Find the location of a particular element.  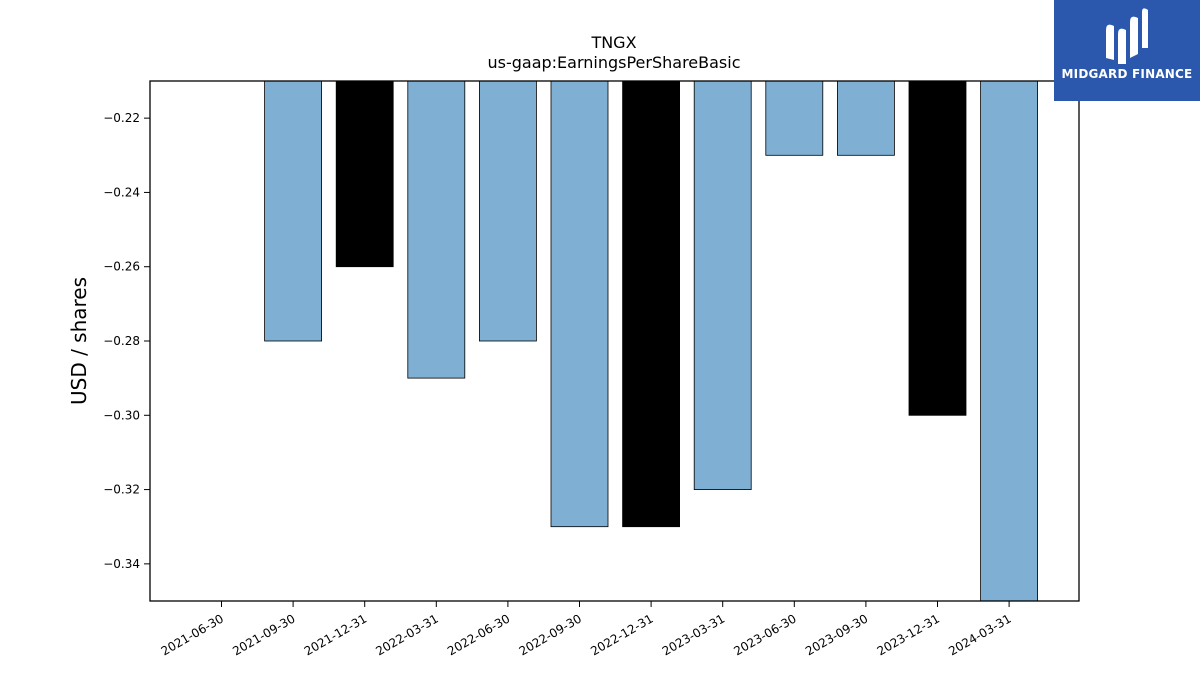

y-tick-label: −0.26 is located at coordinates (121, 267).